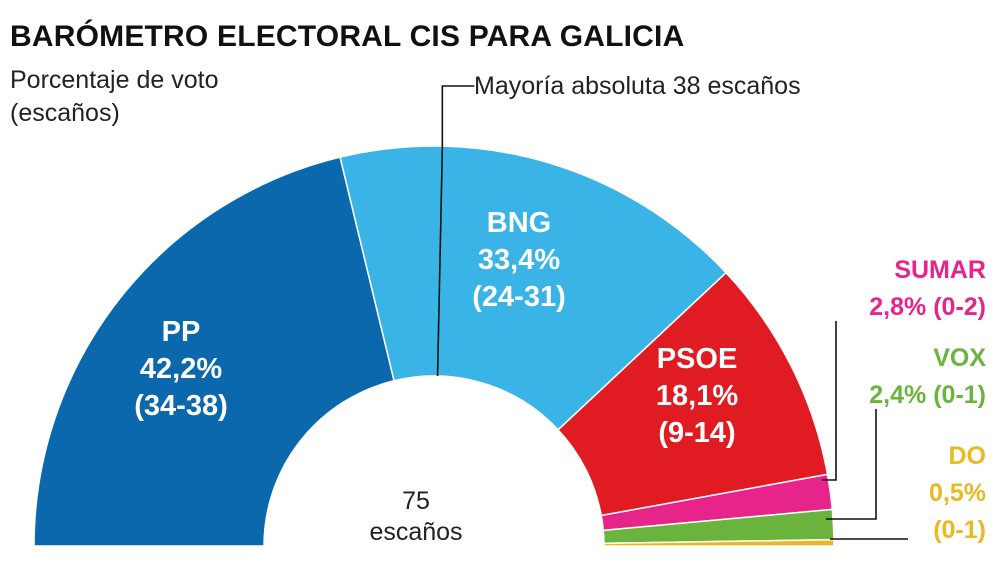  I want to click on leader-line-vox, so click(851, 464).